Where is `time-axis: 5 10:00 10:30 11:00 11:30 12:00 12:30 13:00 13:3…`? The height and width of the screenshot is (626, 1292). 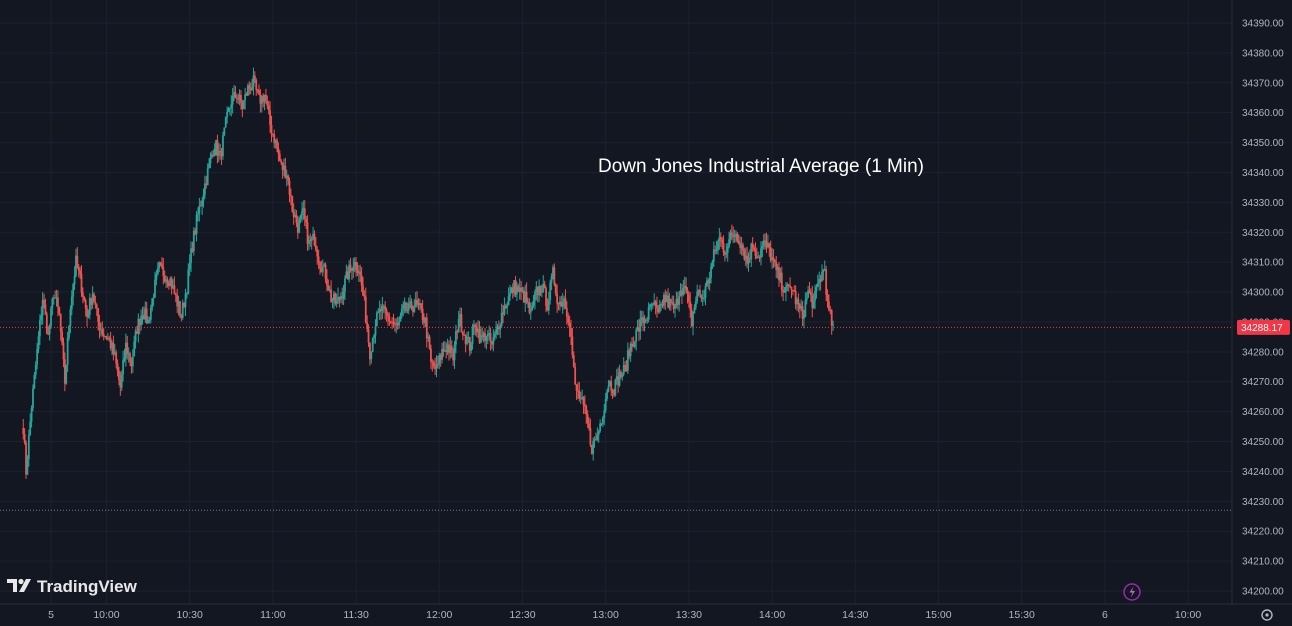
time-axis: 5 10:00 10:30 11:00 11:30 12:00 12:30 13:00 13:3… is located at coordinates (624, 615).